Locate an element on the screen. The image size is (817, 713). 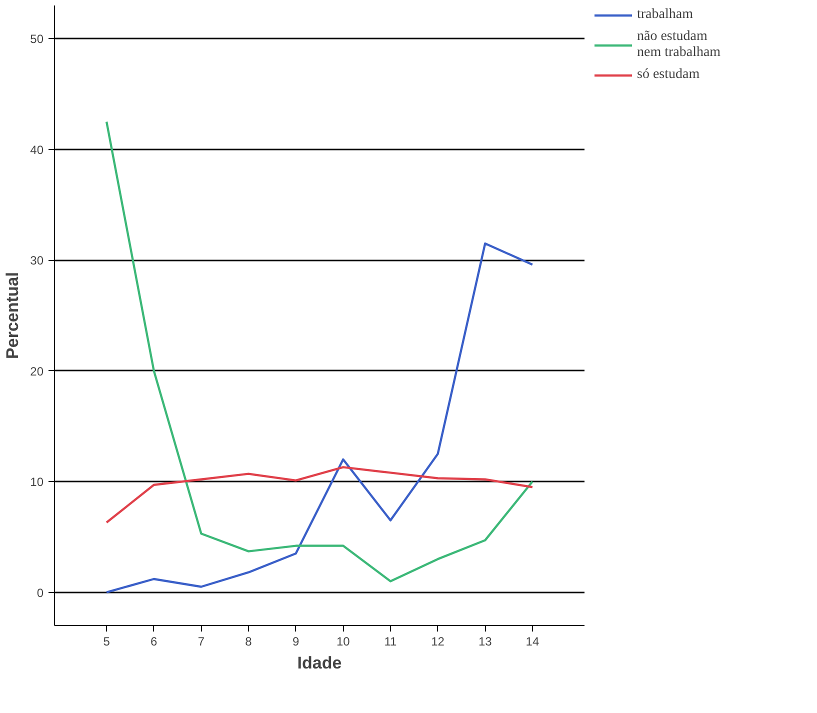
x-axis-title: Idade is located at coordinates (319, 663).